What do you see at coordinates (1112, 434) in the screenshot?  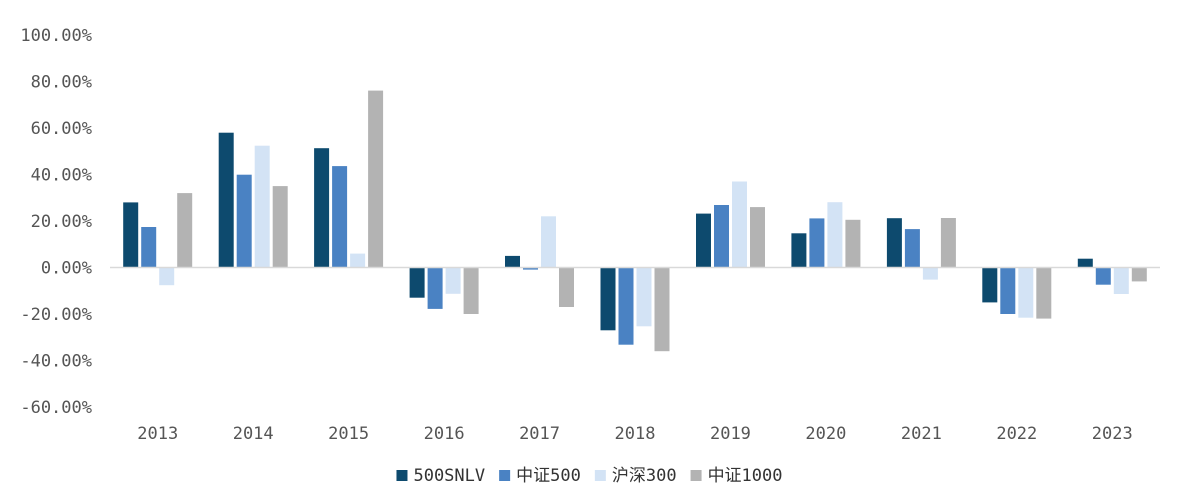 I see `x-tick-label: 2023` at bounding box center [1112, 434].